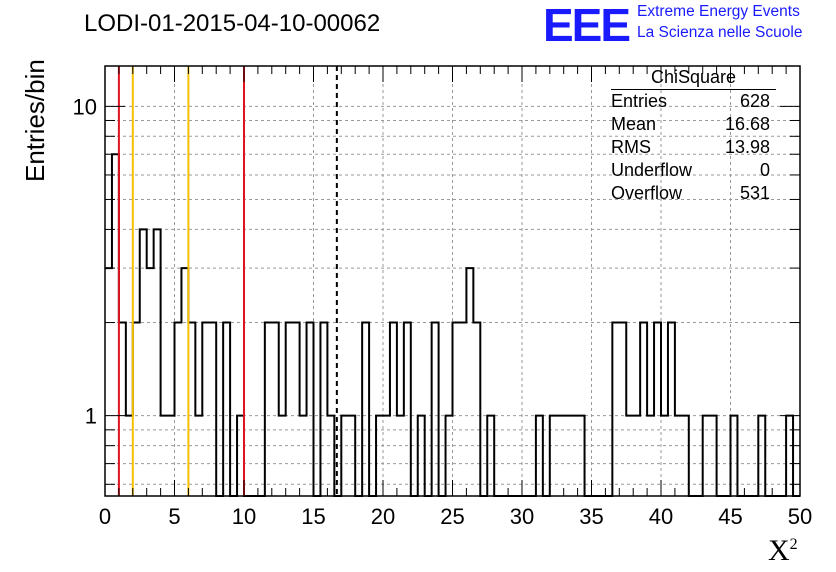  Describe the element at coordinates (232, 23) in the screenshot. I see `chart-title: LODI-01-2015-04-10-00062` at that location.